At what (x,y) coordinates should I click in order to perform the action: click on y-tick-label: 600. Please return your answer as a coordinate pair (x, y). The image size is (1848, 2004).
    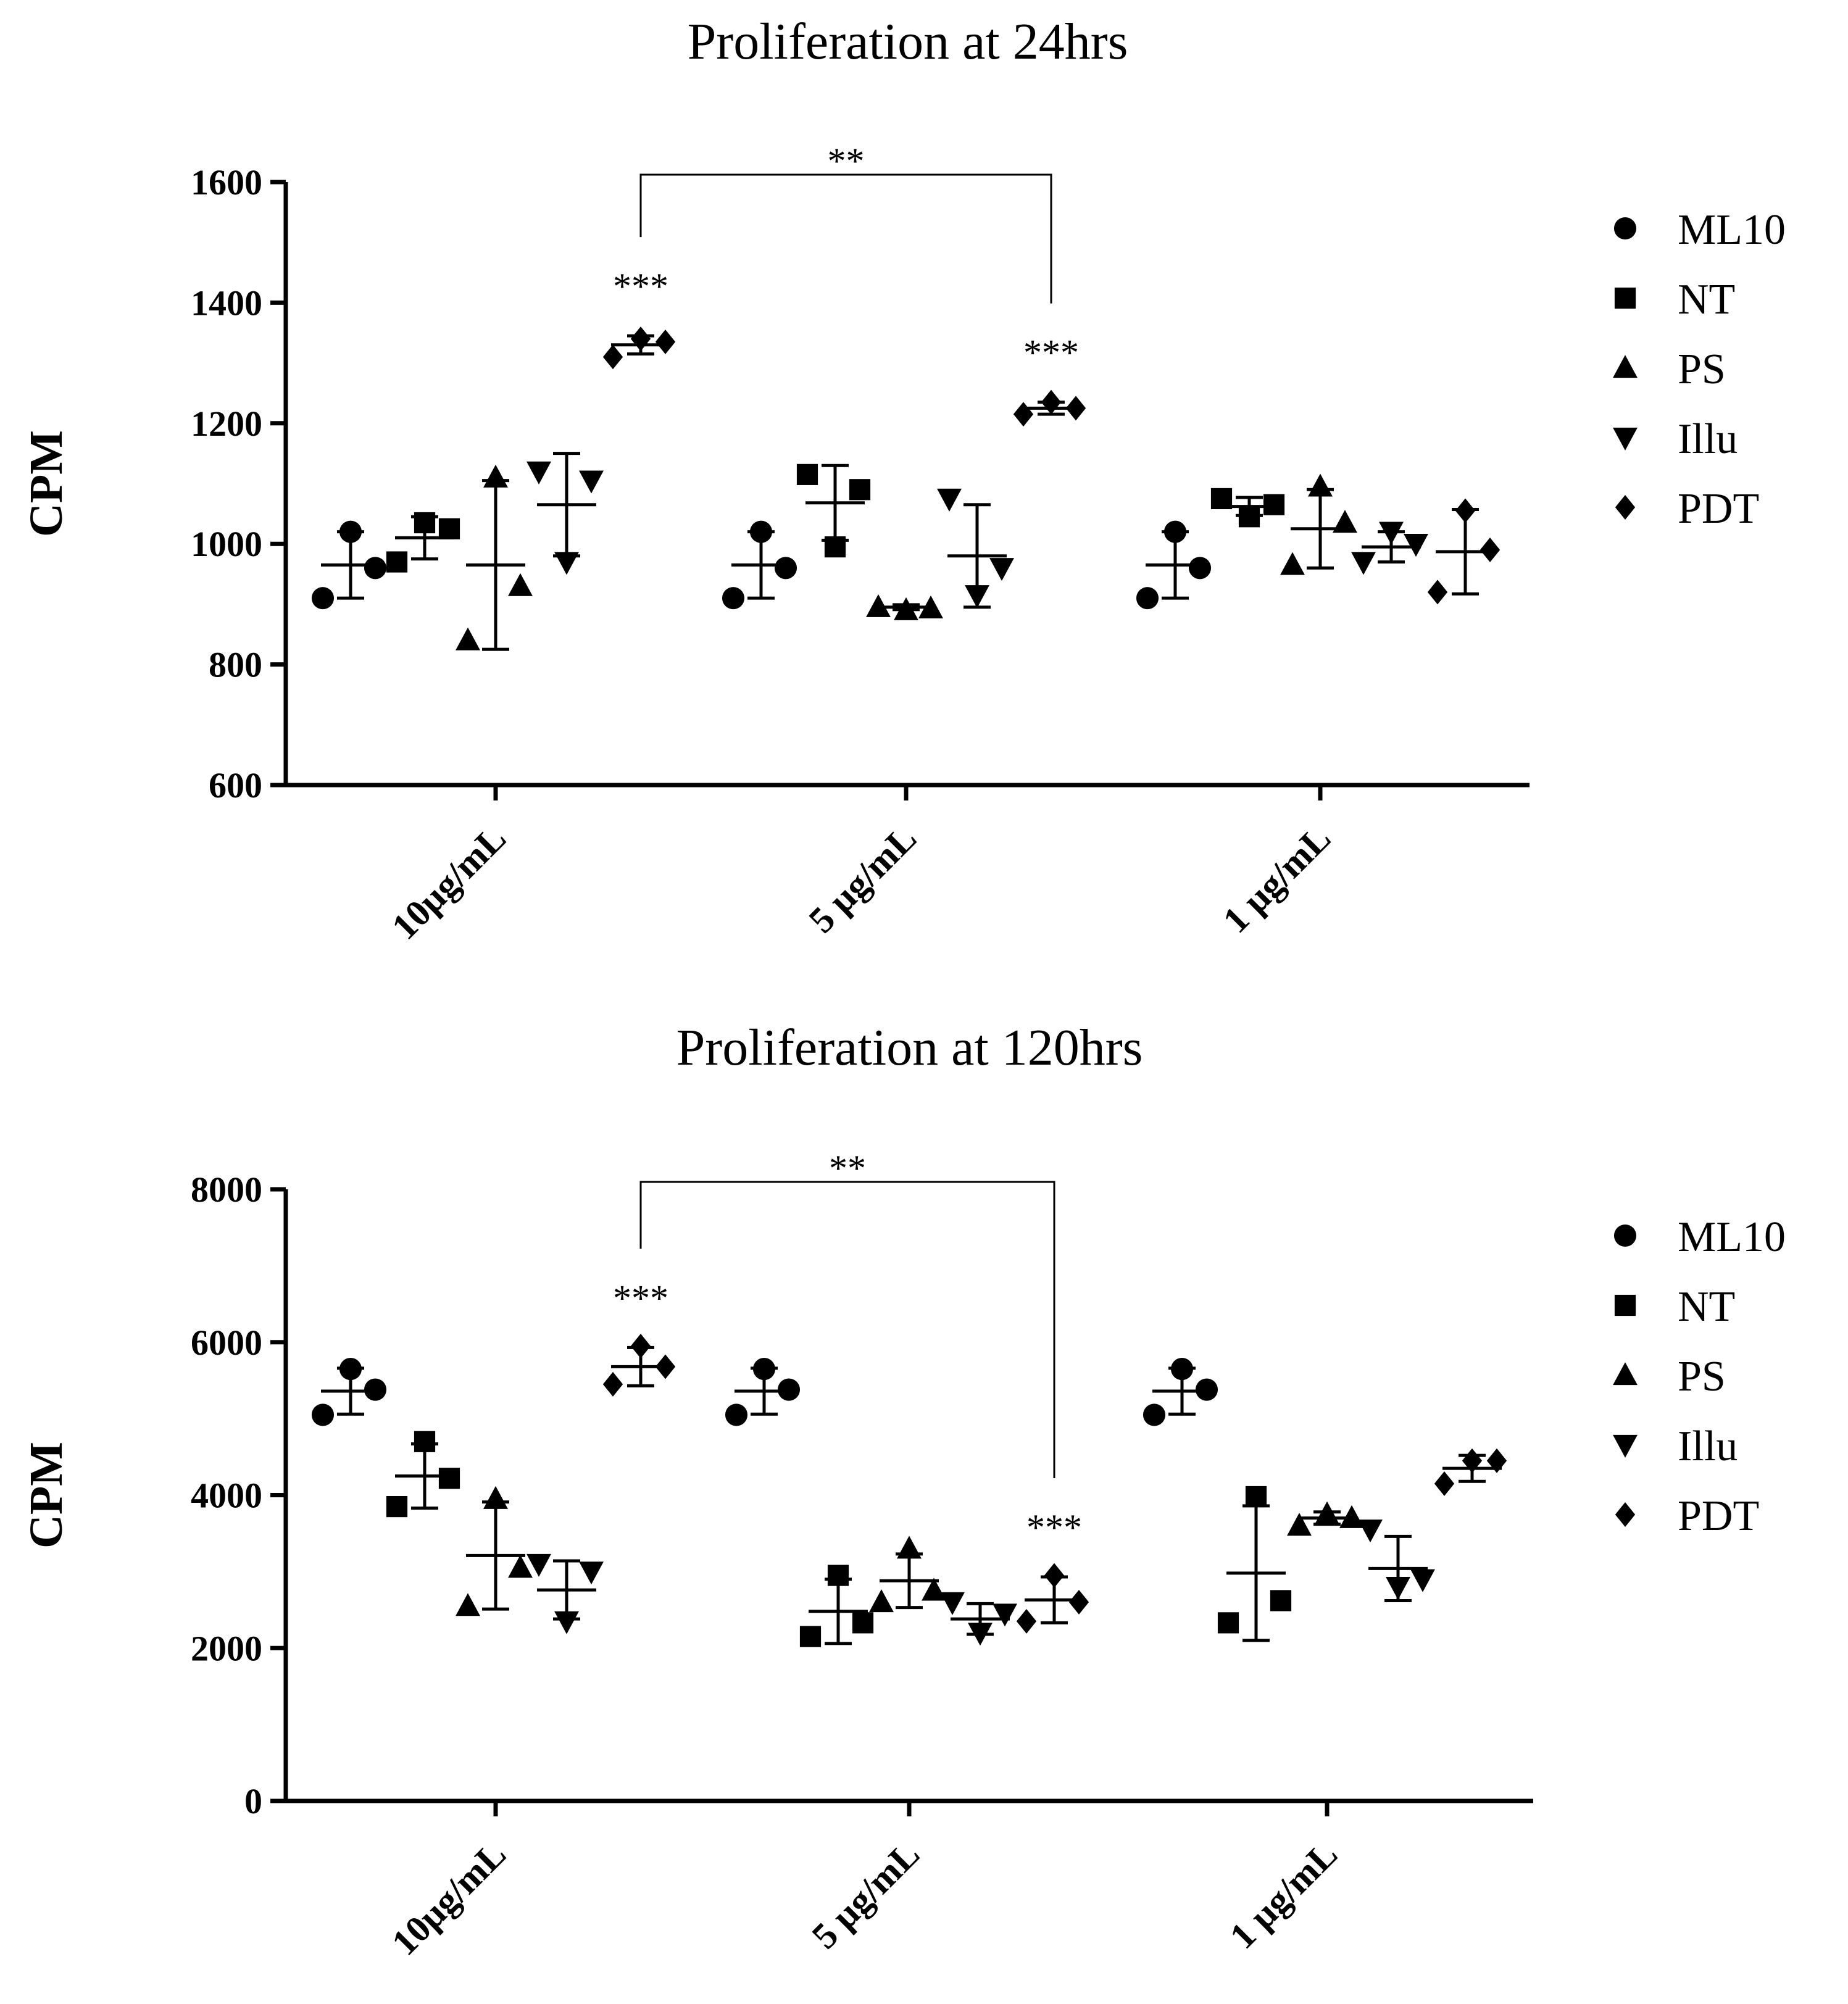
    Looking at the image, I should click on (235, 785).